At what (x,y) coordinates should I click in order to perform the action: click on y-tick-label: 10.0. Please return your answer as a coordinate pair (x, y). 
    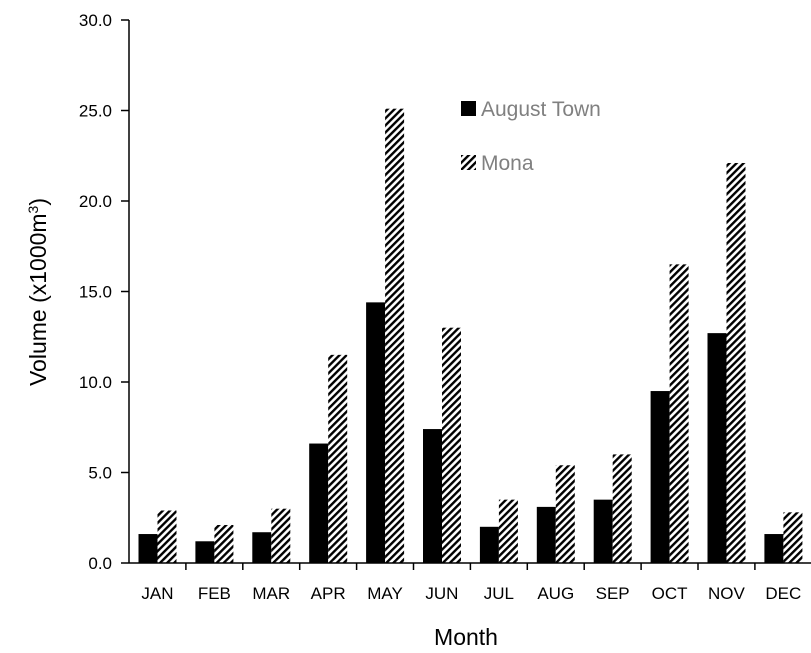
    Looking at the image, I should click on (95, 382).